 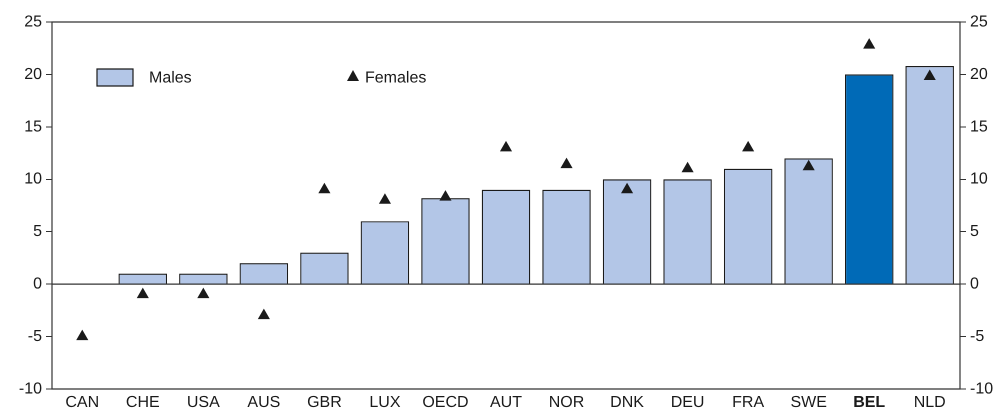 I want to click on x-tick-label: GBR, so click(x=324, y=403).